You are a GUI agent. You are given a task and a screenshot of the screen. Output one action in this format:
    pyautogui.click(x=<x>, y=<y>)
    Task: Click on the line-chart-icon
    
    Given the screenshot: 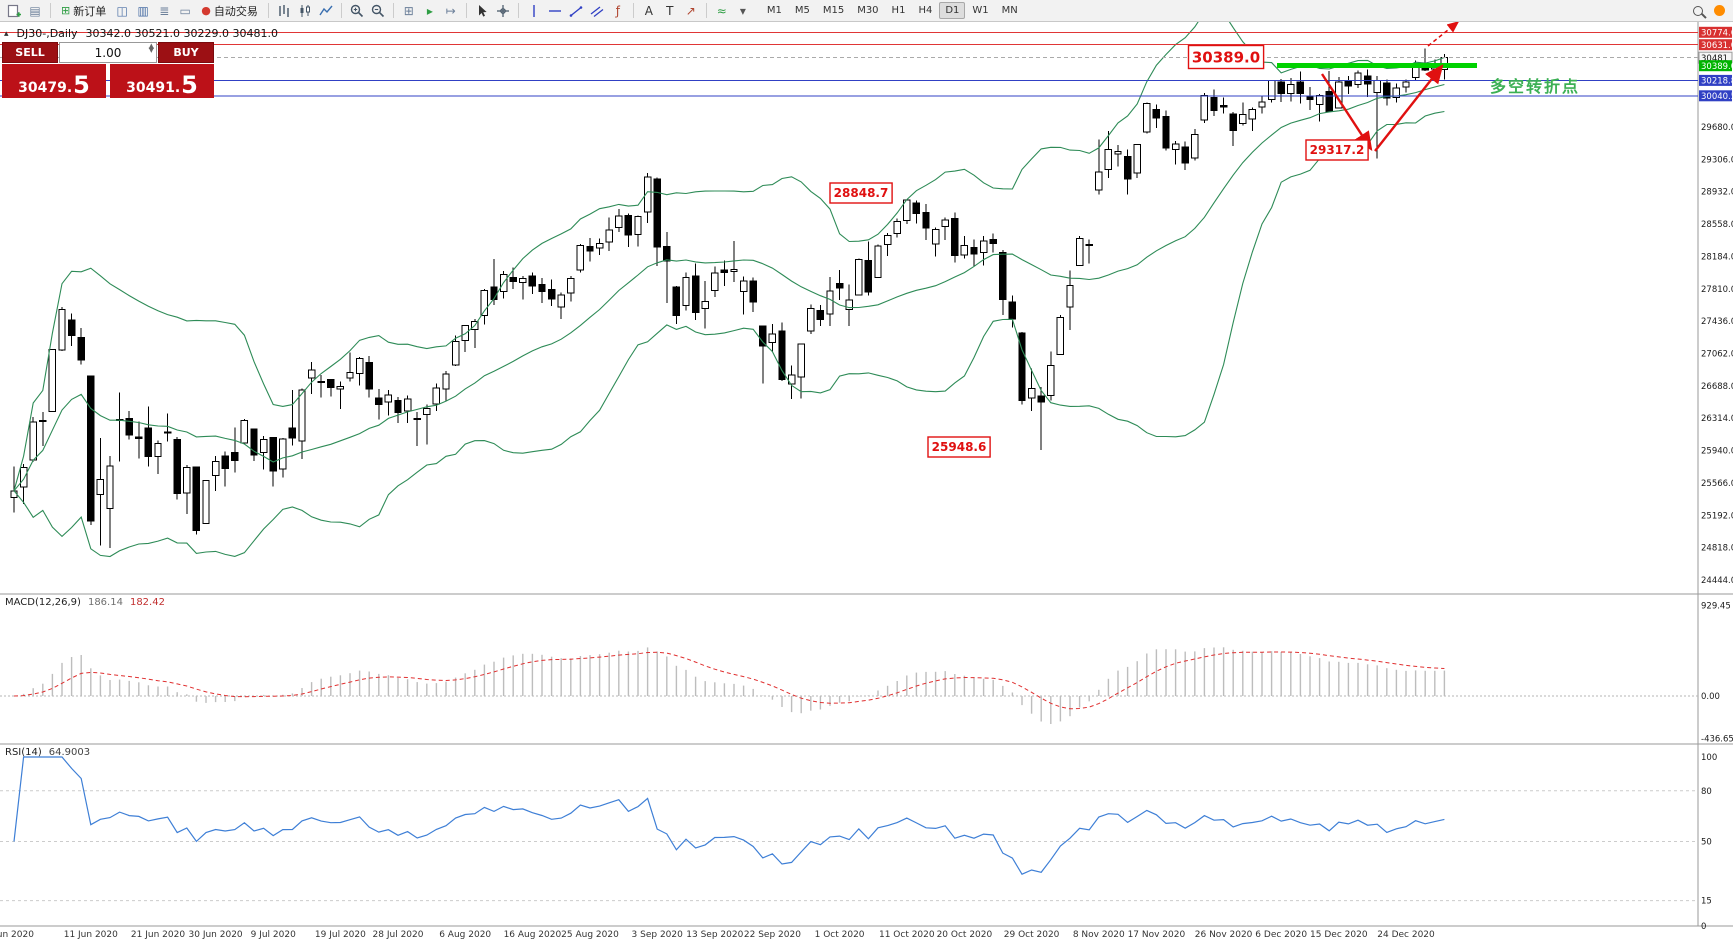 What is the action you would take?
    pyautogui.click(x=326, y=11)
    